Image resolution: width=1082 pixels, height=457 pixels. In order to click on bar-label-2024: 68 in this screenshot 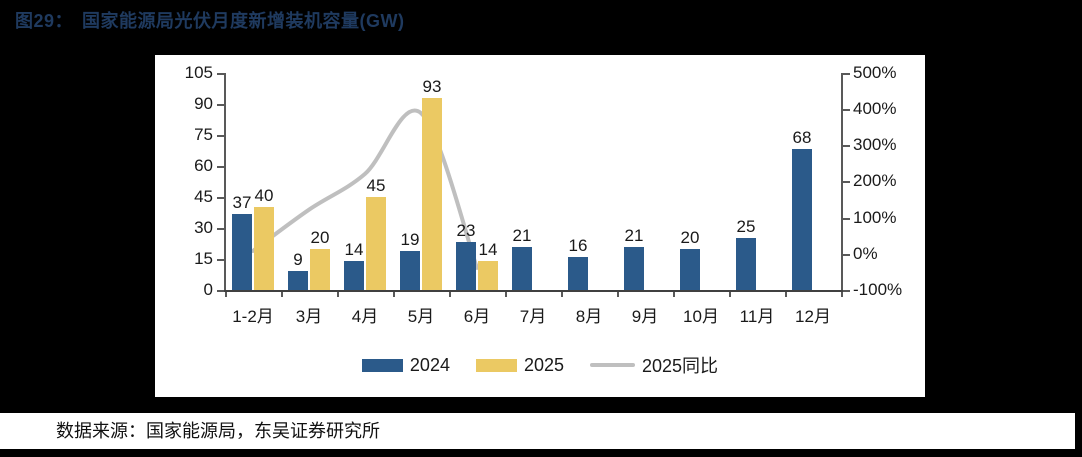, I will do `click(802, 138)`.